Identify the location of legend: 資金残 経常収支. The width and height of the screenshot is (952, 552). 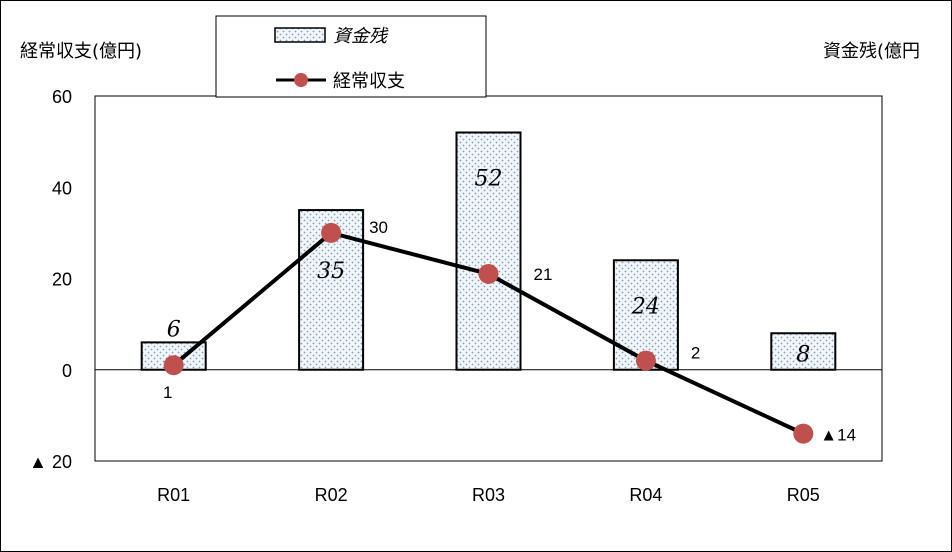
(351, 56).